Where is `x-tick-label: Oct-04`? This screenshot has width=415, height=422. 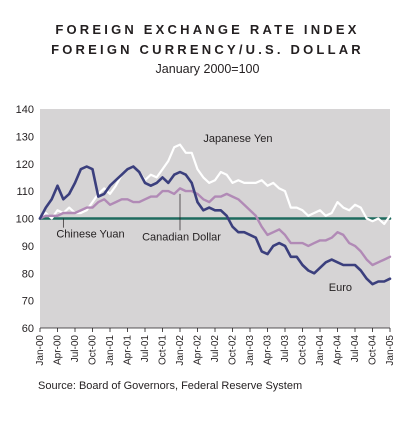 x-tick-label: Oct-04 is located at coordinates (373, 350).